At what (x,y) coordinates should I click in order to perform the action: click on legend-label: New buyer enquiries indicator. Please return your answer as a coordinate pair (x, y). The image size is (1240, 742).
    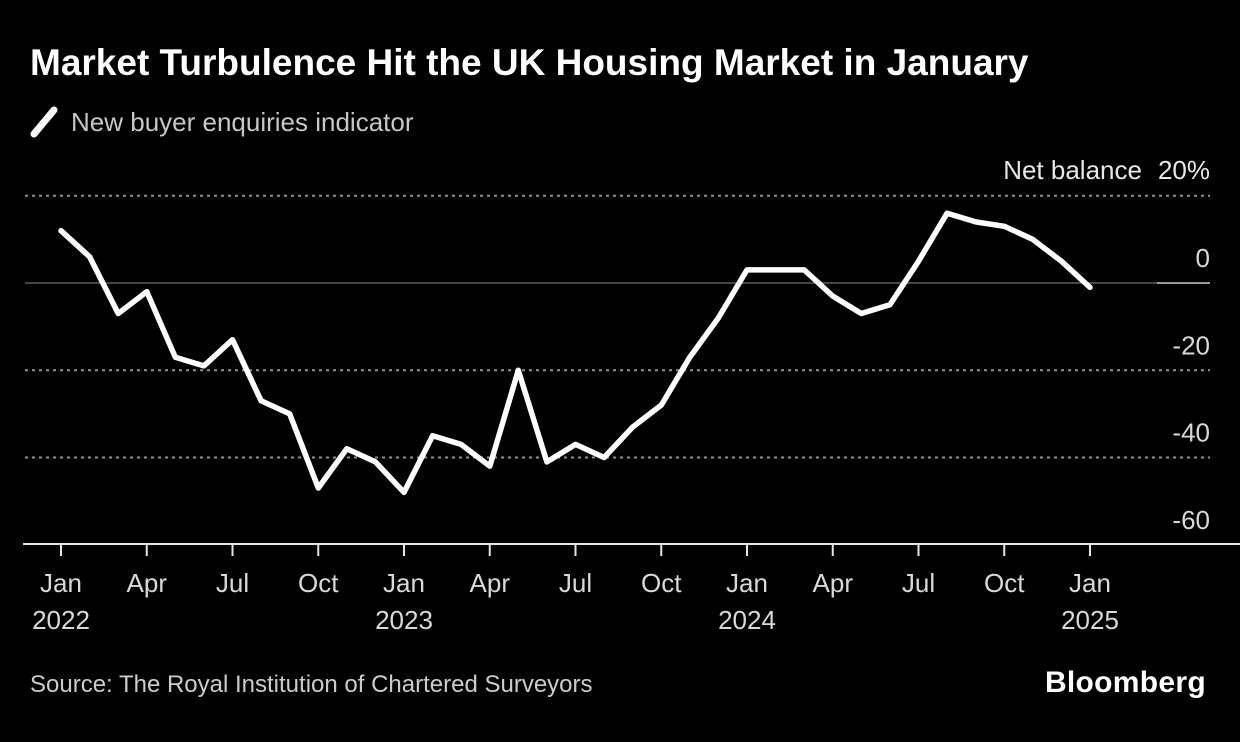
    Looking at the image, I should click on (242, 121).